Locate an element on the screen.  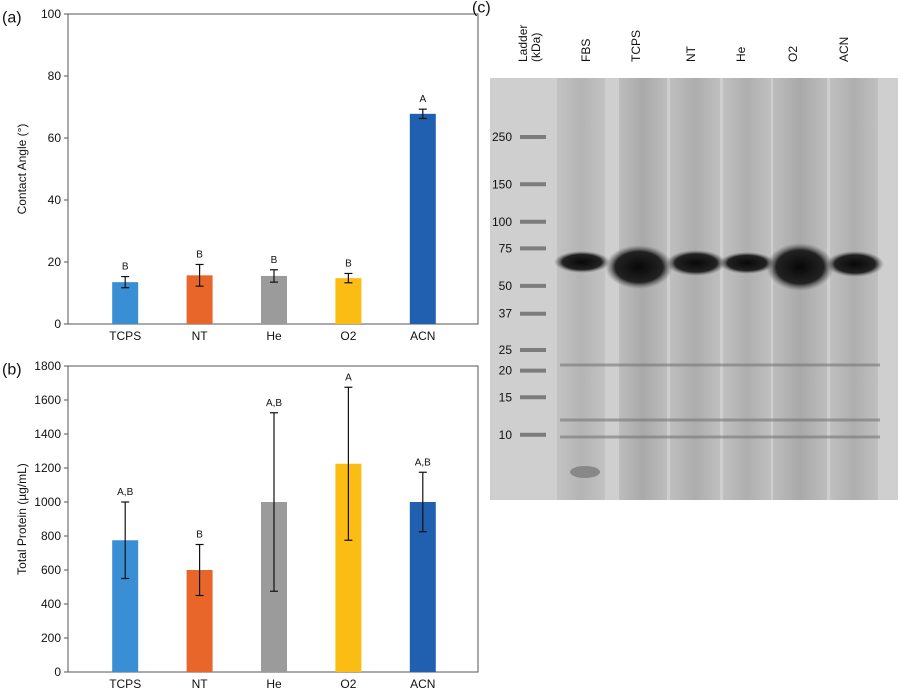
panel-label: (c) is located at coordinates (481, 8).